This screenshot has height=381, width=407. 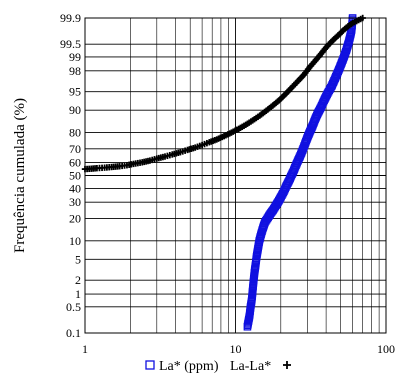 What do you see at coordinates (75, 149) in the screenshot?
I see `y-tick-label: 70` at bounding box center [75, 149].